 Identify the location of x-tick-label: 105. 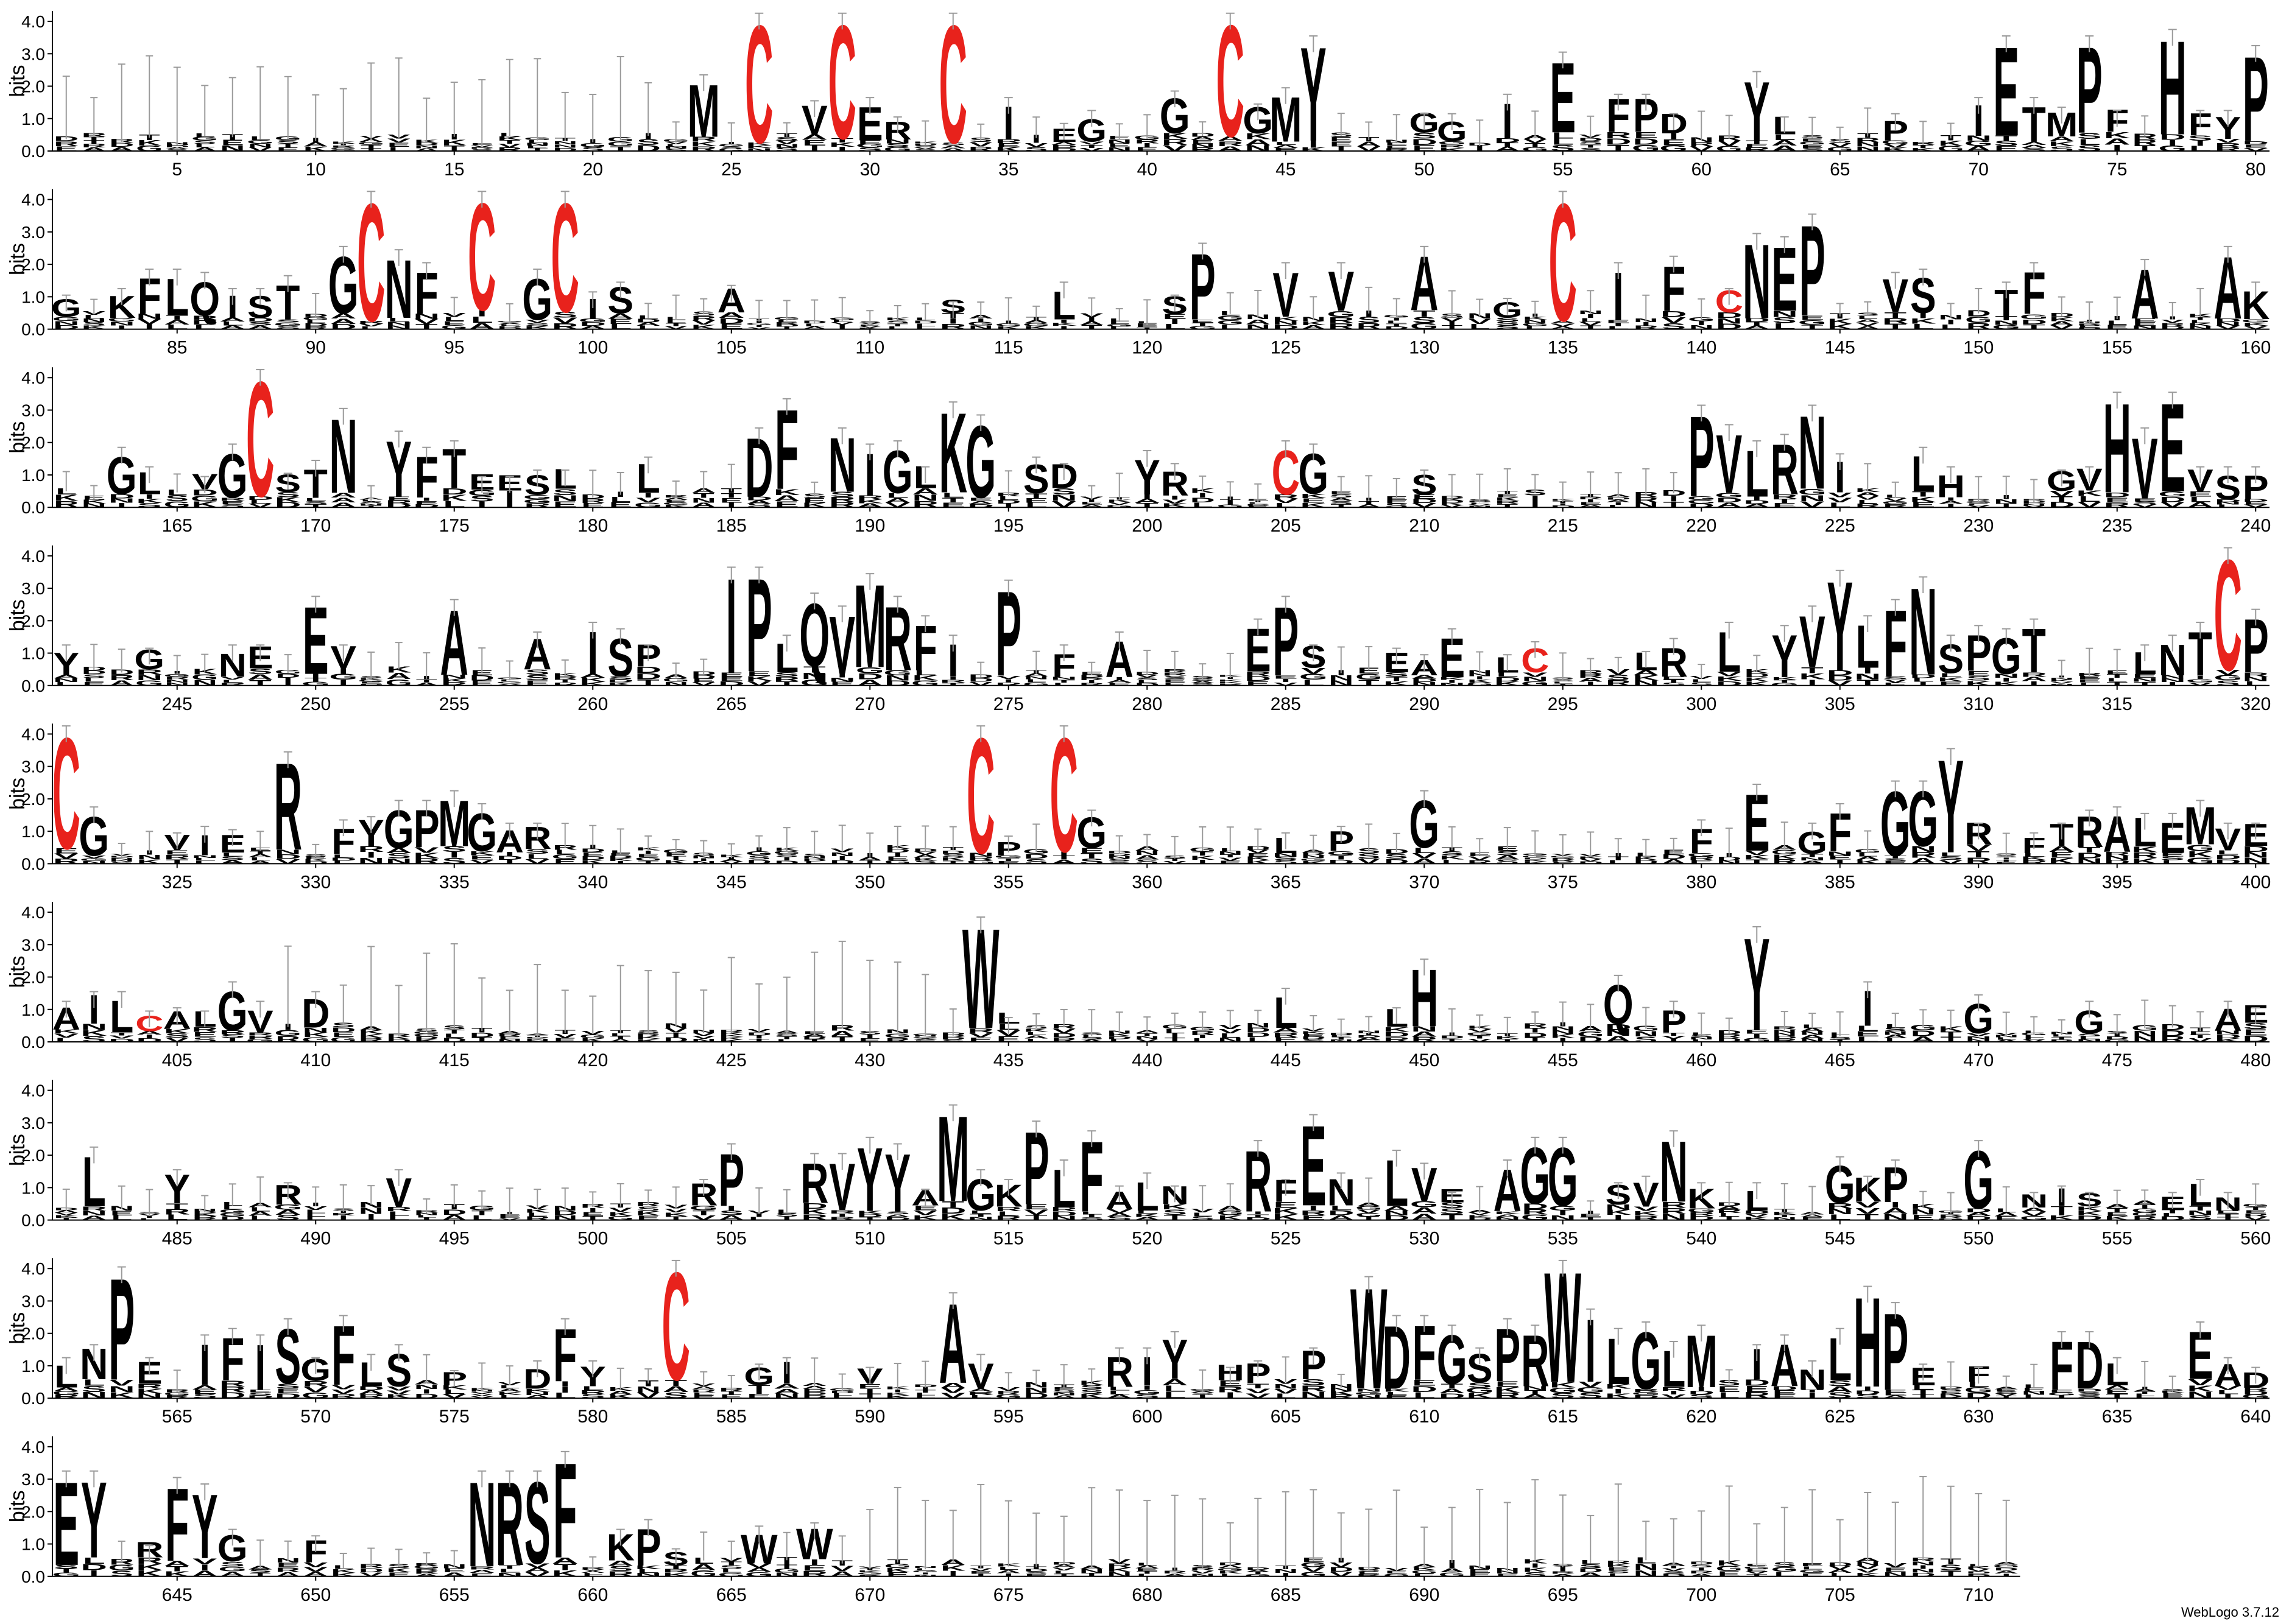
(732, 348).